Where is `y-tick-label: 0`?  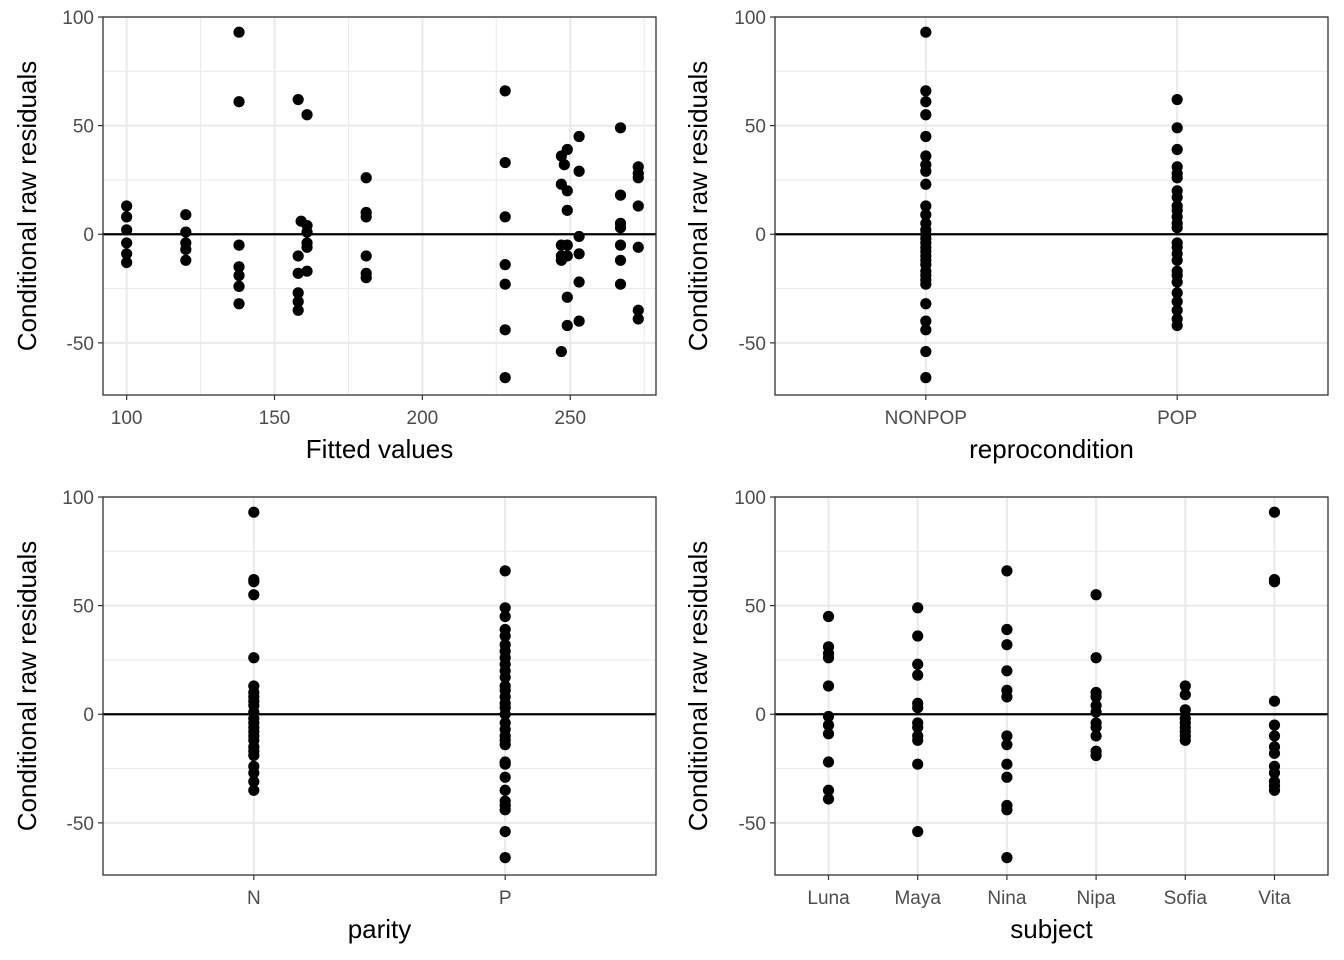 y-tick-label: 0 is located at coordinates (760, 235).